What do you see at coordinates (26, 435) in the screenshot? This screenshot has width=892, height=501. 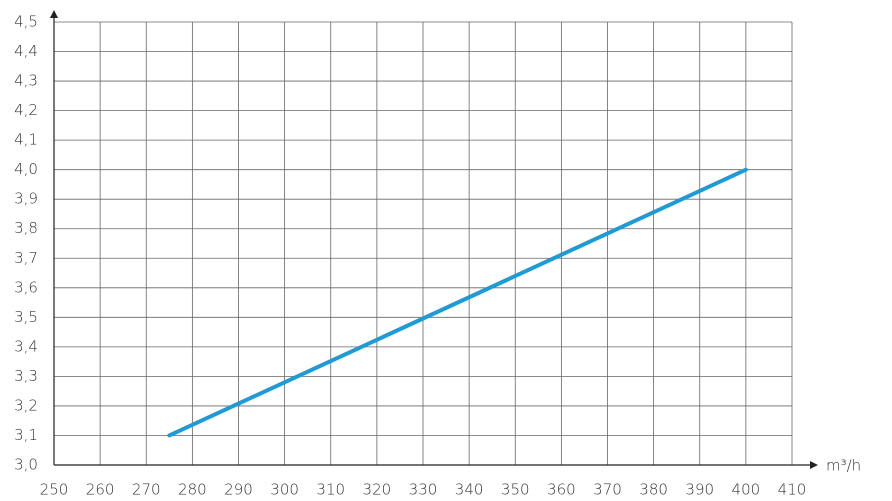 I see `y-tick-label: 3,1` at bounding box center [26, 435].